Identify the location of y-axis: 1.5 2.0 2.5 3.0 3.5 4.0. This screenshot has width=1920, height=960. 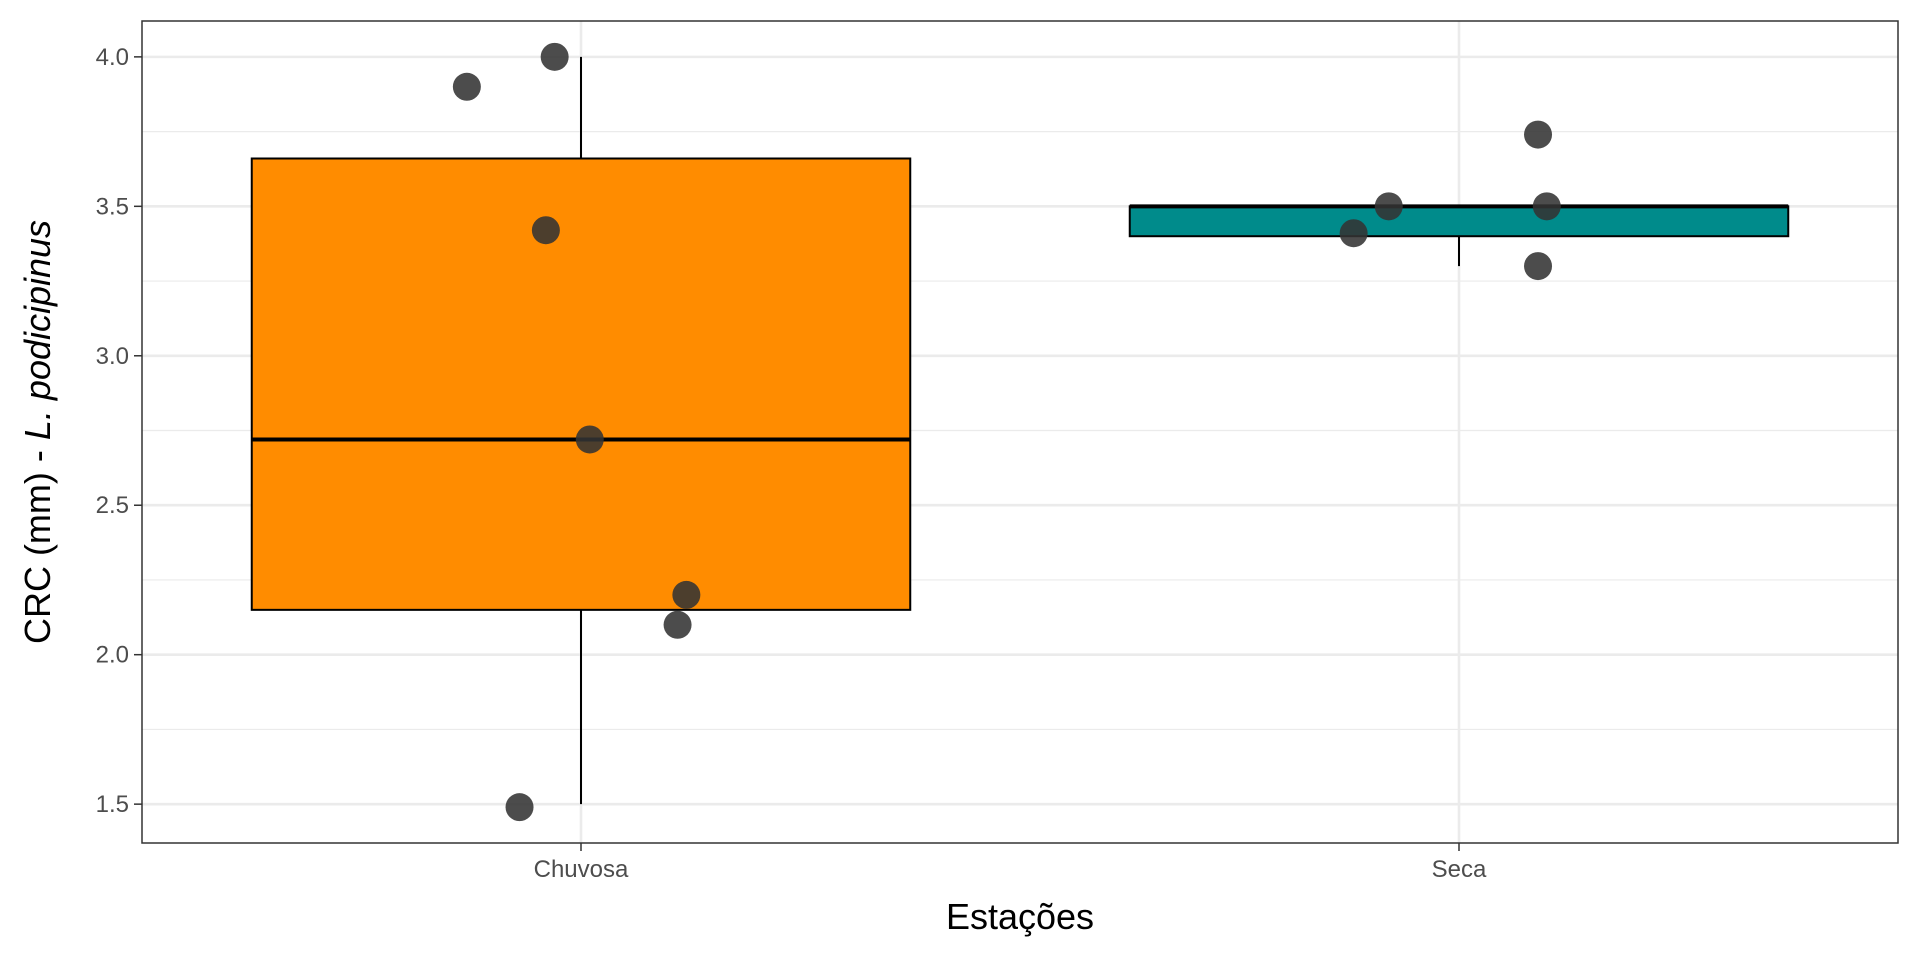
(119, 431).